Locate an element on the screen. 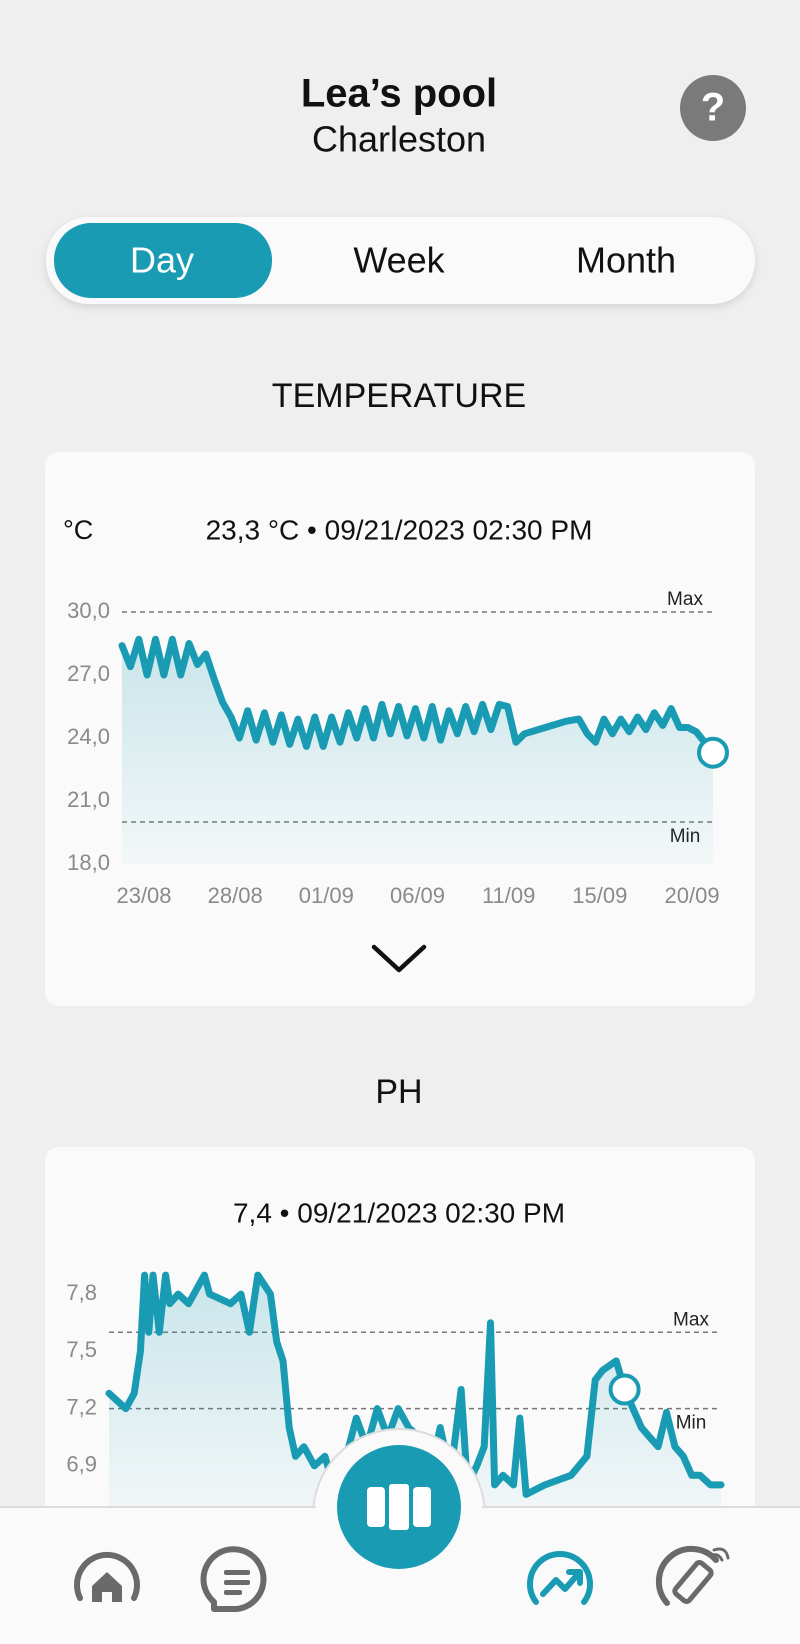  remote-signal is located at coordinates (719, 1554).